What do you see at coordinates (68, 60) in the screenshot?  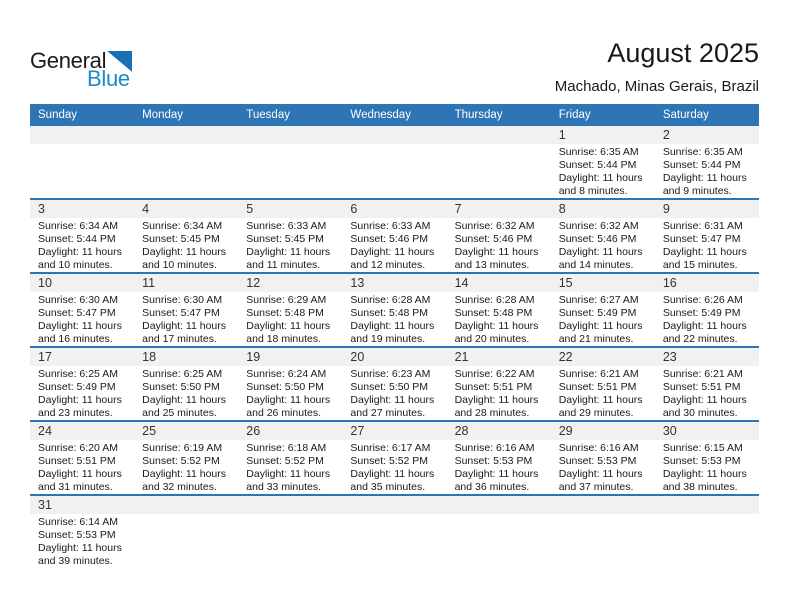 I see `logo-text-general: General` at bounding box center [68, 60].